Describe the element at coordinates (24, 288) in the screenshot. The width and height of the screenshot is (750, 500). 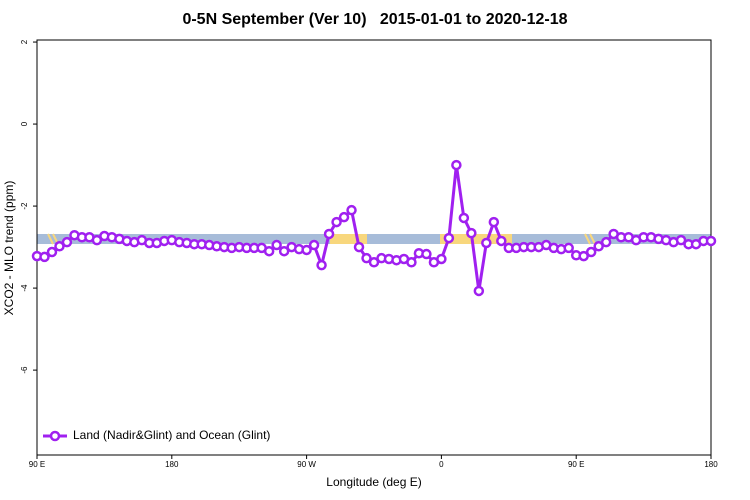
I see `y-tick-label: -4` at that location.